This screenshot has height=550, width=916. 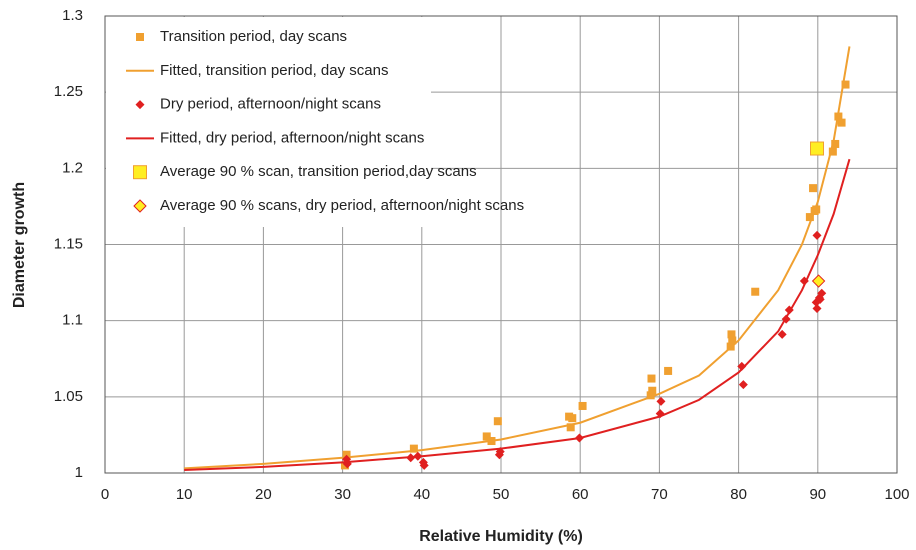 I want to click on x-tick-label: 80, so click(x=738, y=494).